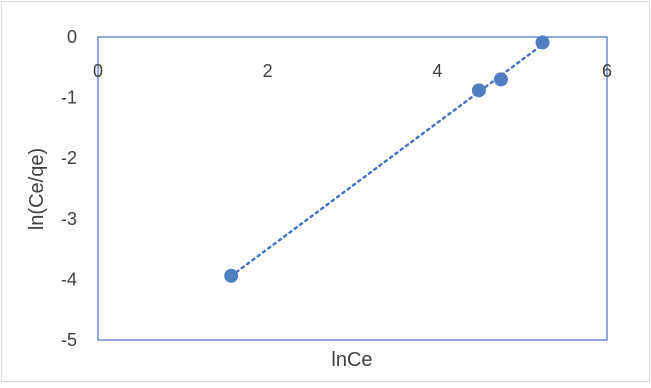 The image size is (651, 388). Describe the element at coordinates (69, 219) in the screenshot. I see `y-tick-label: -3` at that location.